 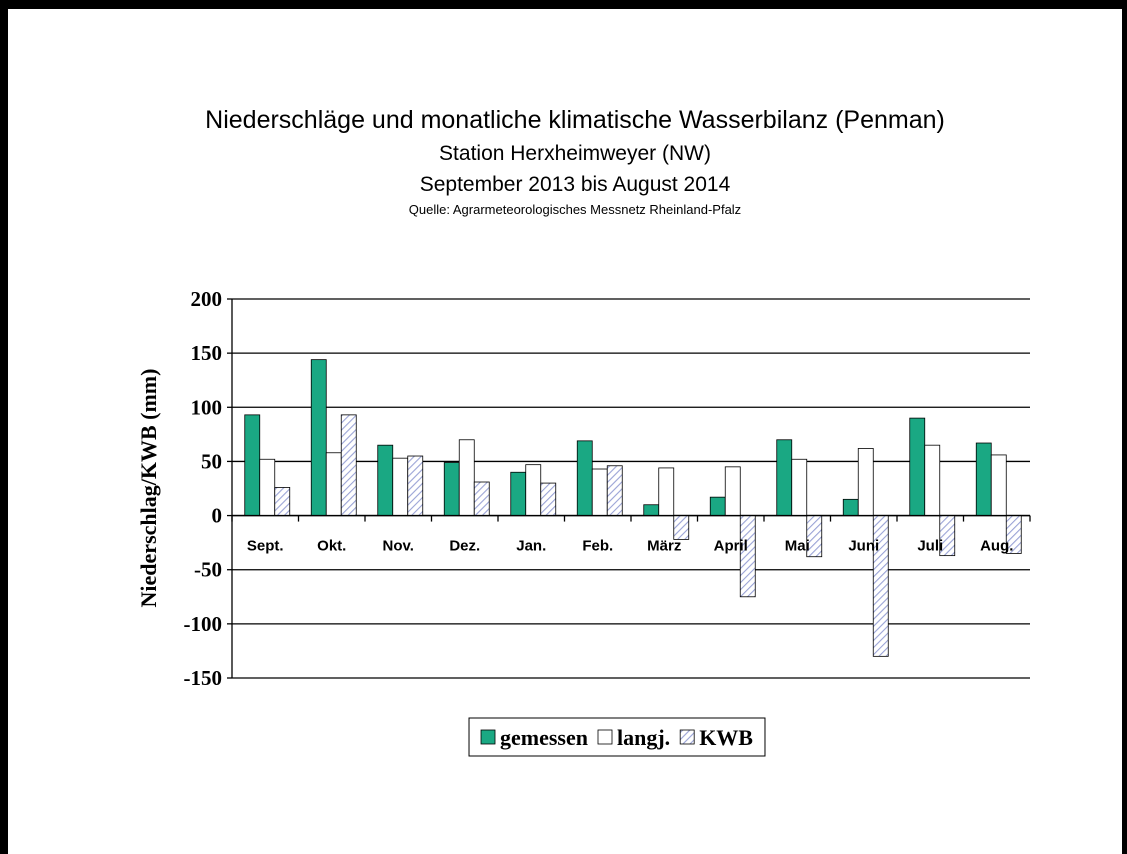 I want to click on x-tick-label: Feb., so click(x=597, y=546).